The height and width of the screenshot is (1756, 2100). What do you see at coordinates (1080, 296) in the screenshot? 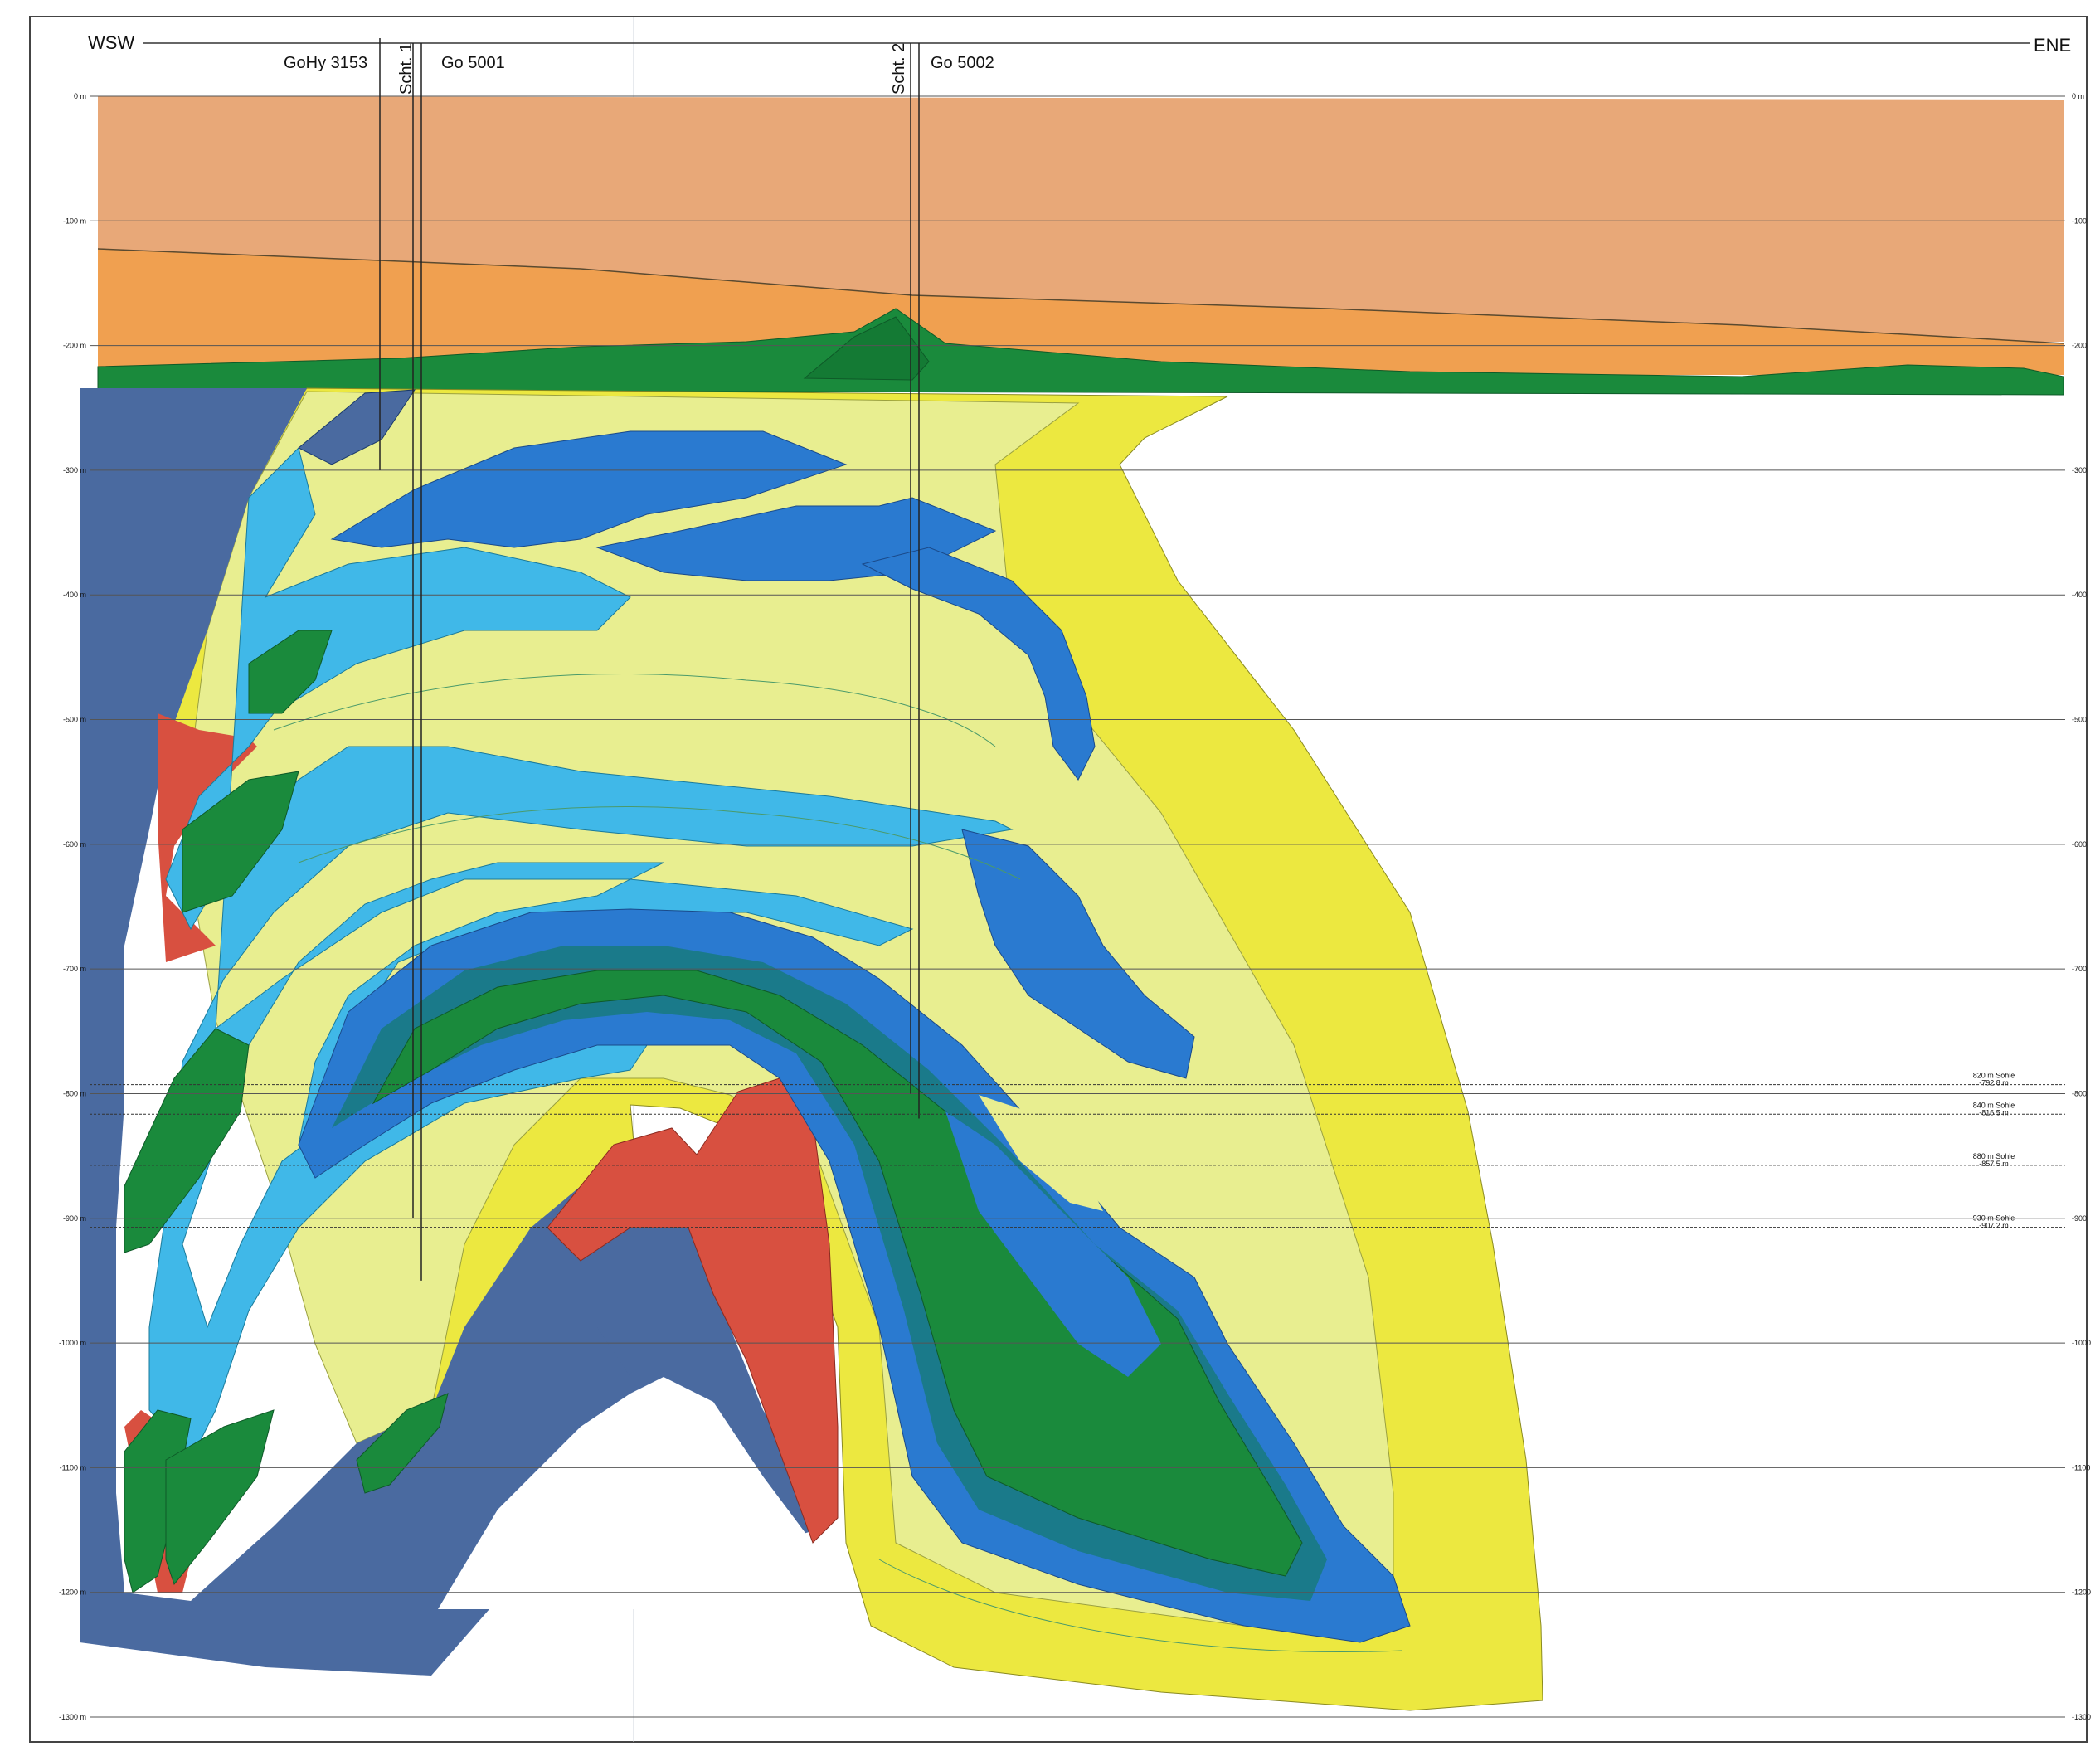
I see `cover-boundary-line` at bounding box center [1080, 296].